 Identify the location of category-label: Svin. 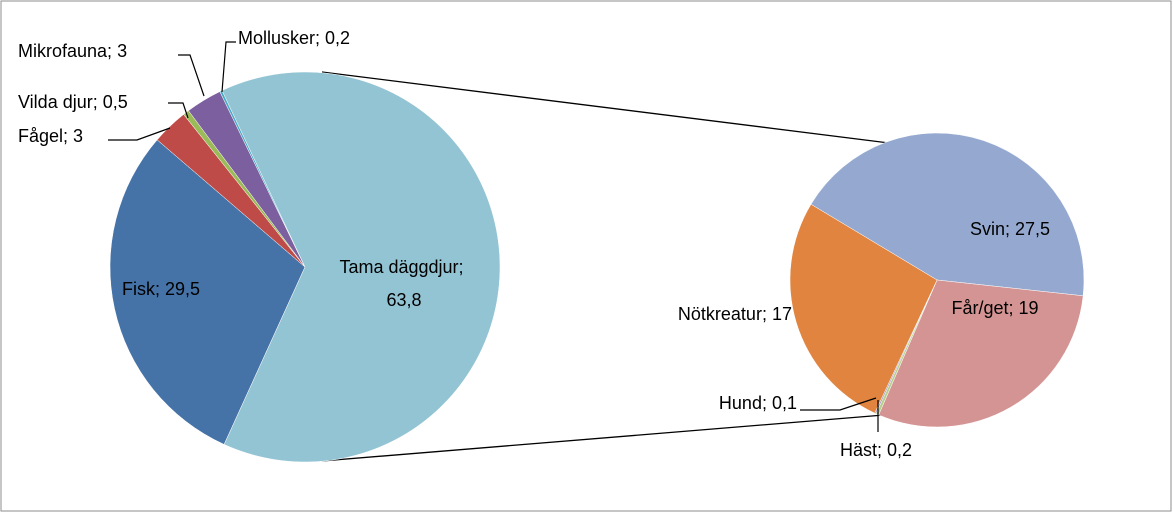
(987, 229).